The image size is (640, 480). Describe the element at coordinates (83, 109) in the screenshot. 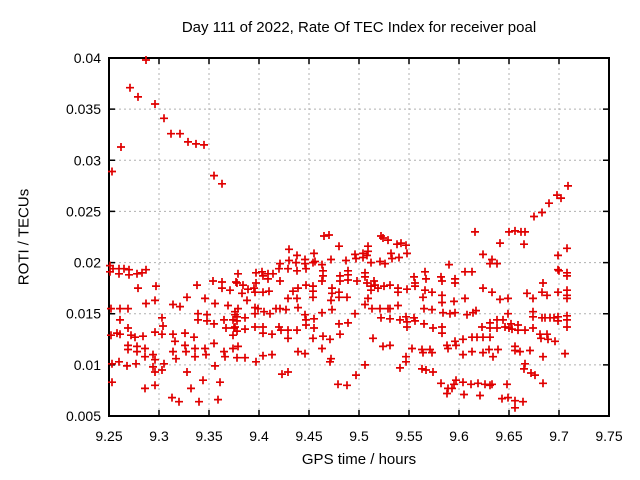

I see `y-tick-label: 0.035` at that location.